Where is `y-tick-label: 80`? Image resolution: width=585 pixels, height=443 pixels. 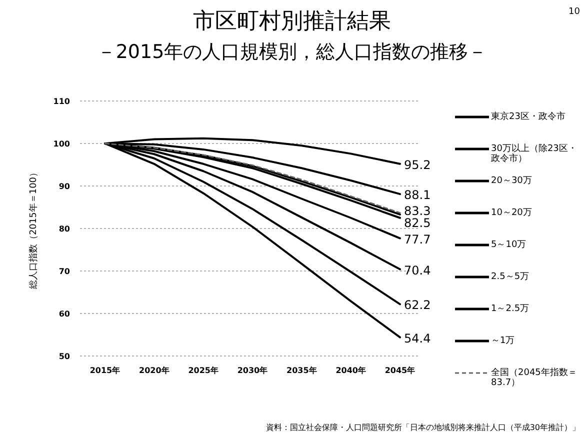 y-tick-label: 80 is located at coordinates (64, 229).